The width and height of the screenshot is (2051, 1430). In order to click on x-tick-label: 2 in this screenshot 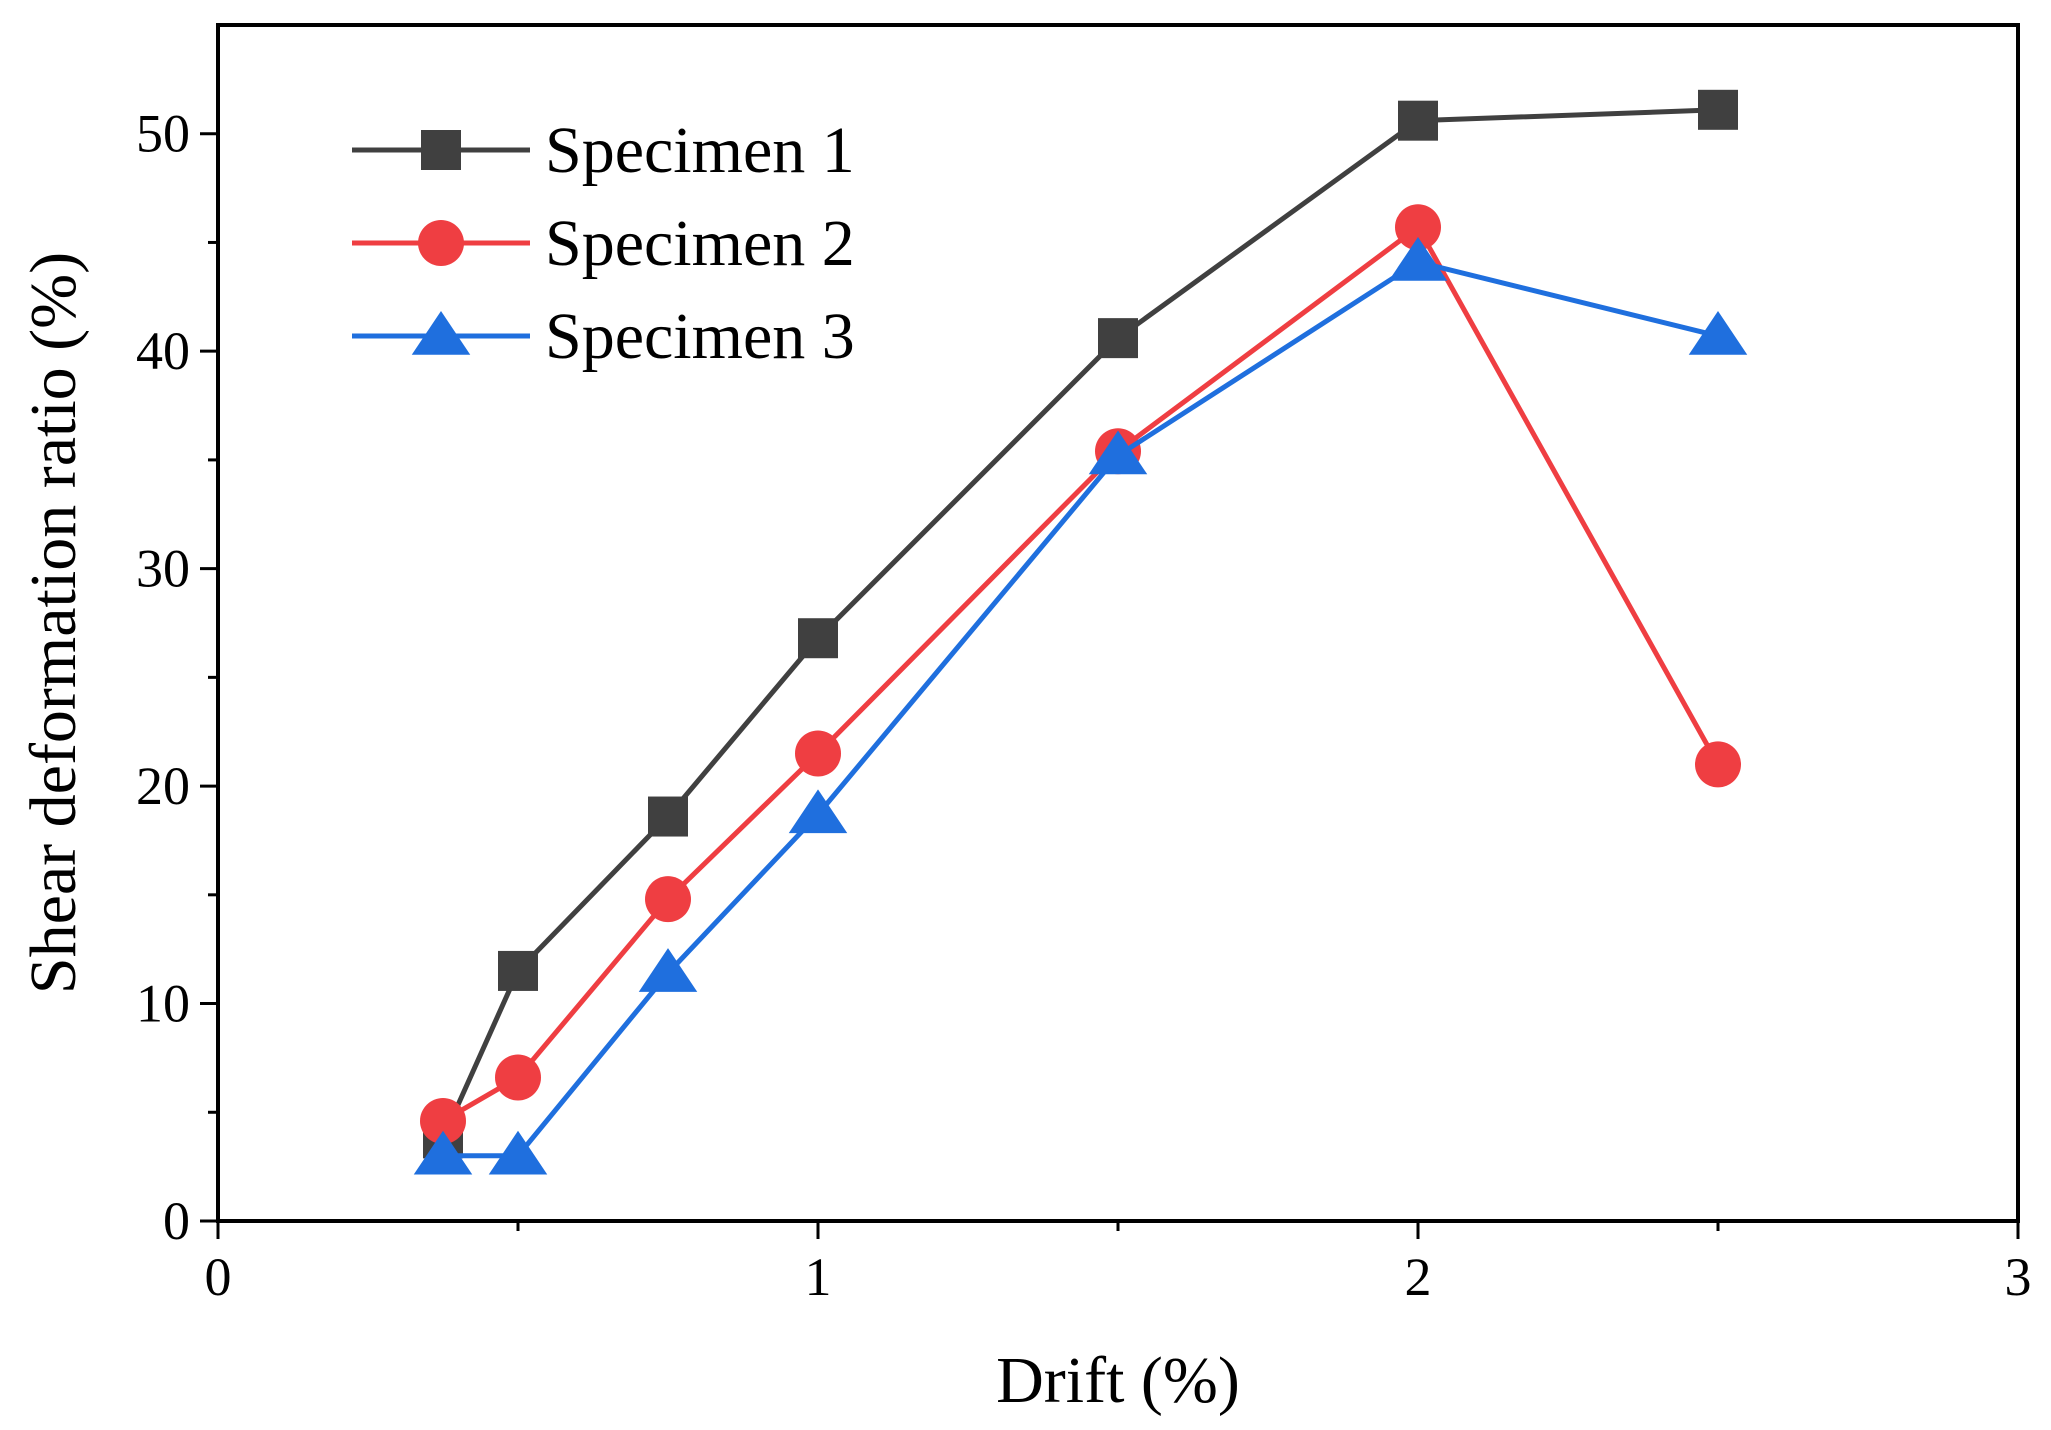, I will do `click(1418, 1277)`.